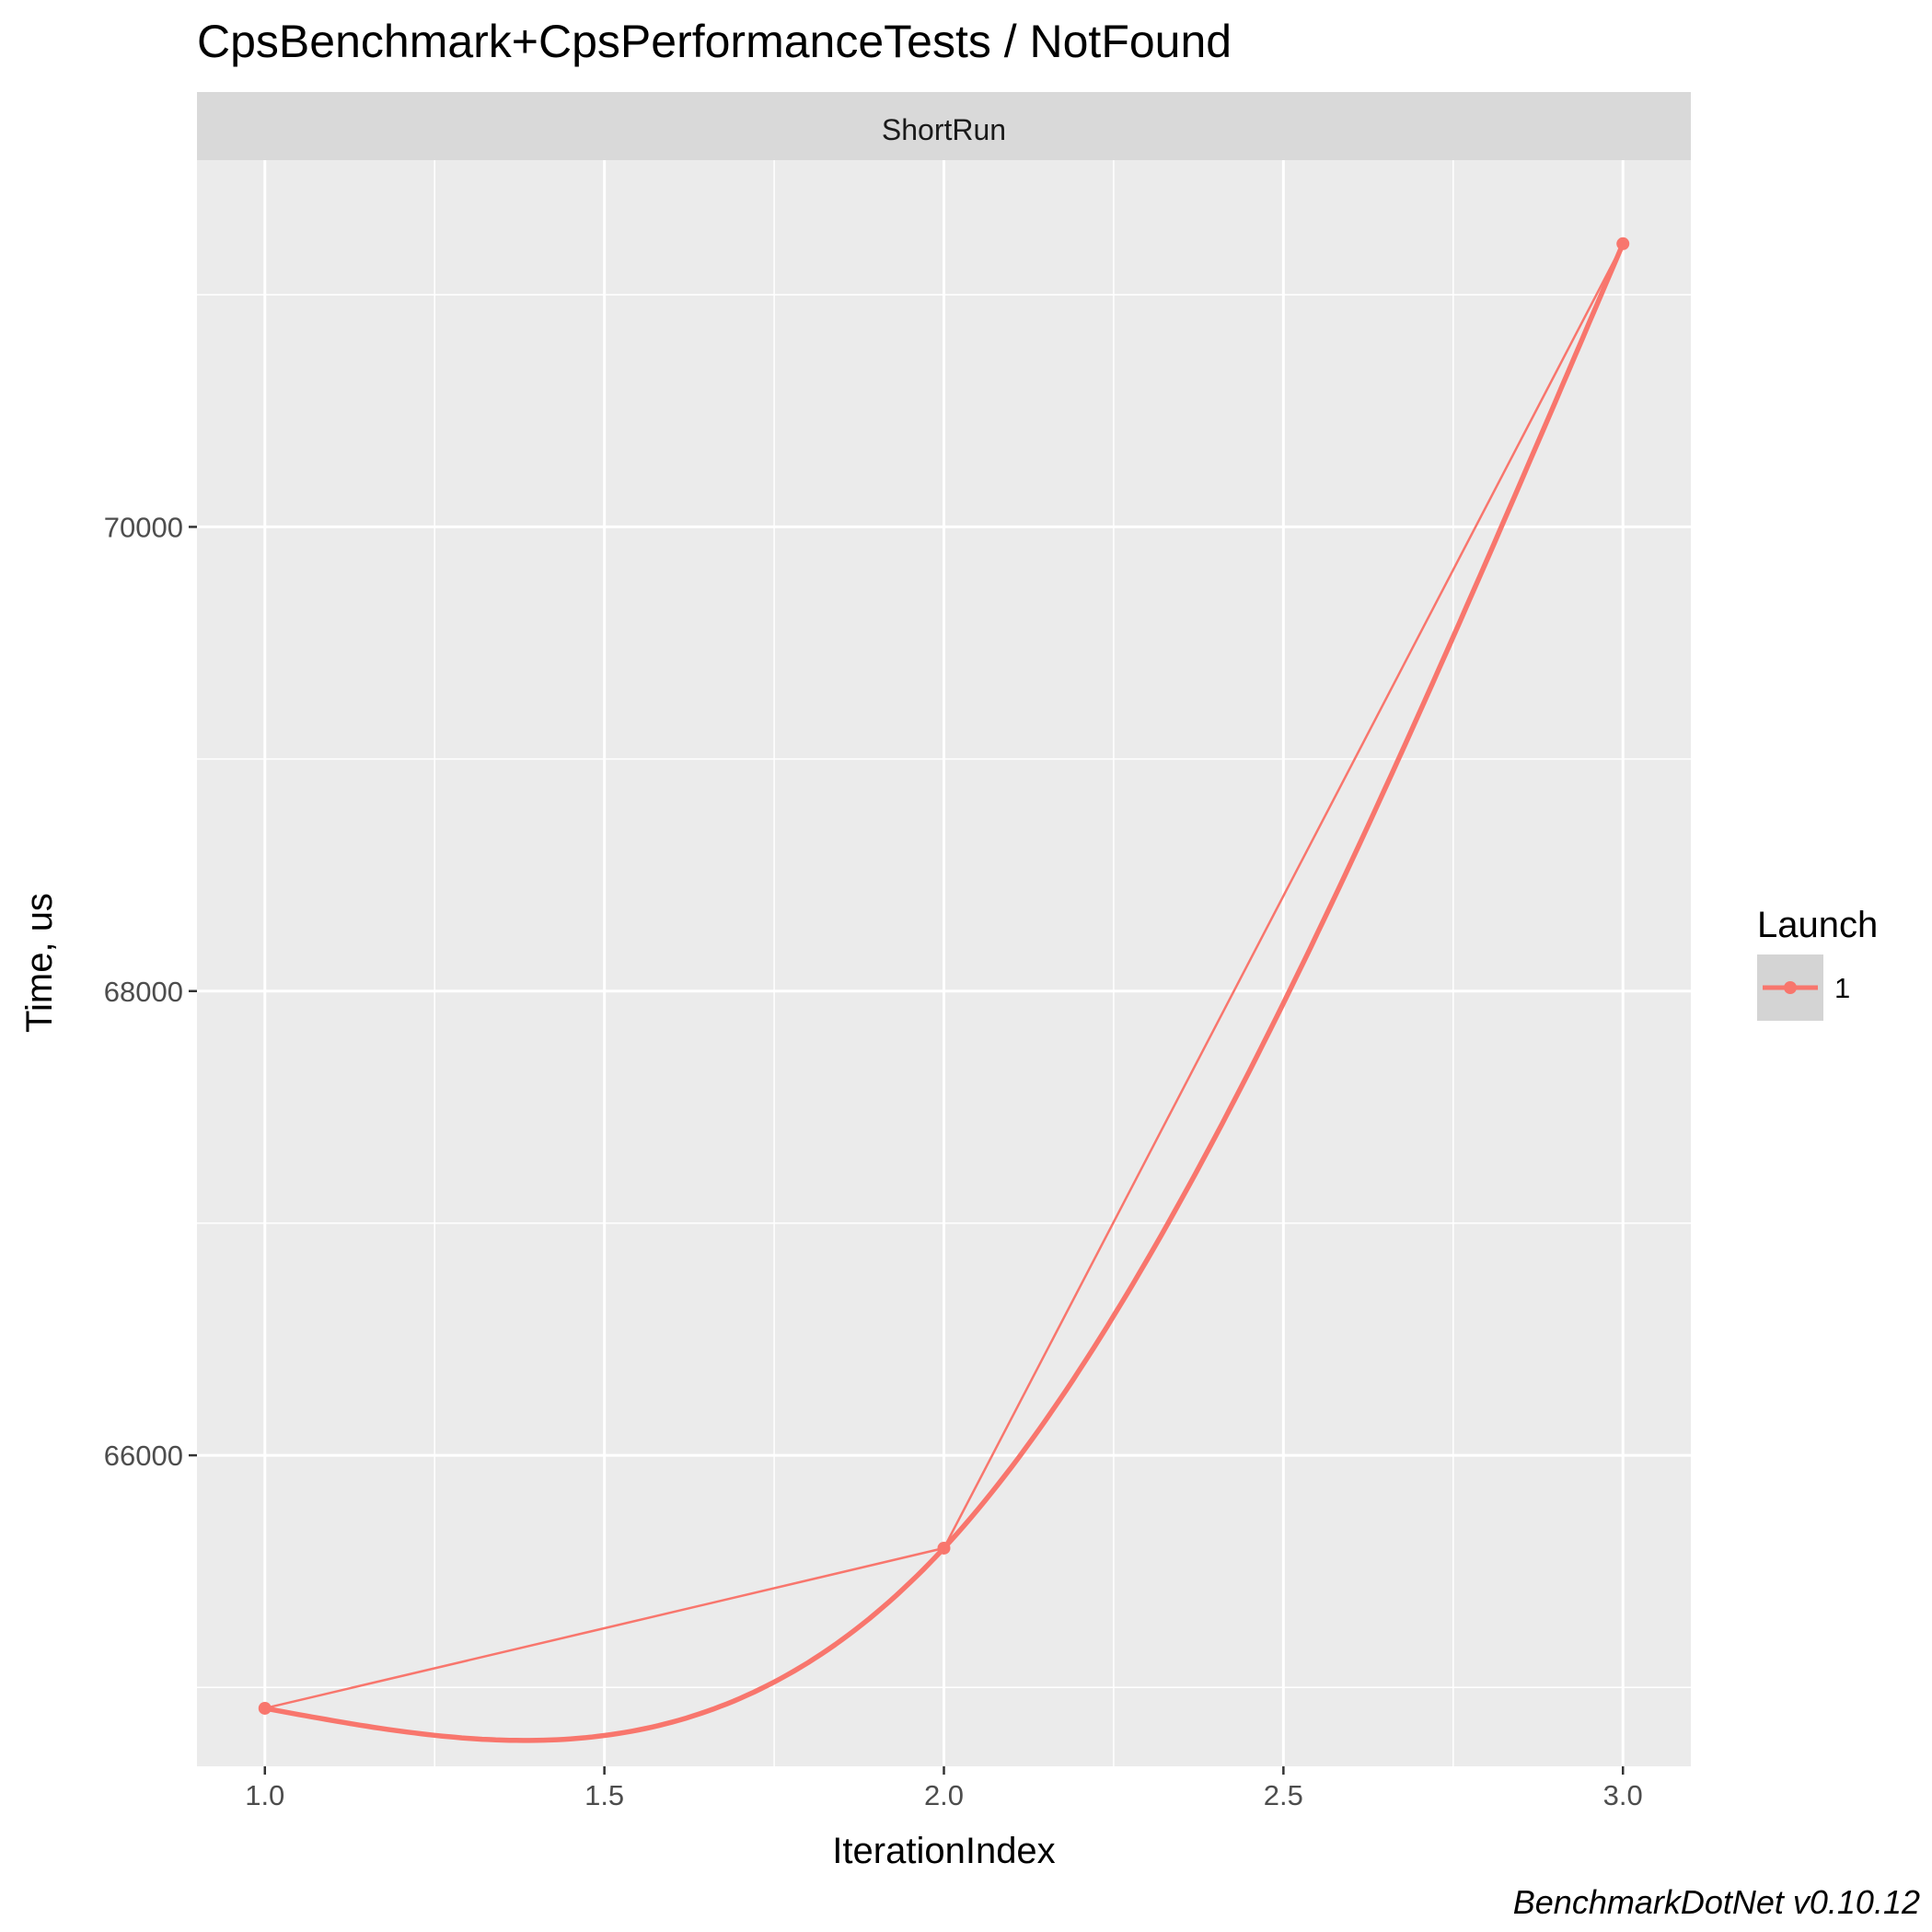  Describe the element at coordinates (1842, 988) in the screenshot. I see `legend-label: 1` at that location.